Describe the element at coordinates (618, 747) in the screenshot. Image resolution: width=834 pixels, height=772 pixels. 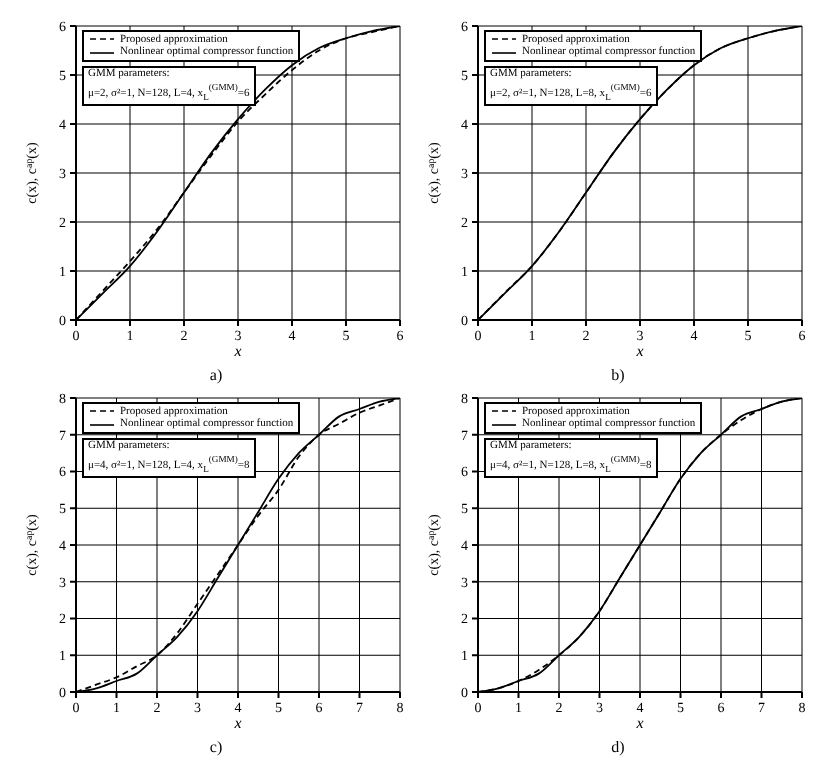
I see `text: d)` at that location.